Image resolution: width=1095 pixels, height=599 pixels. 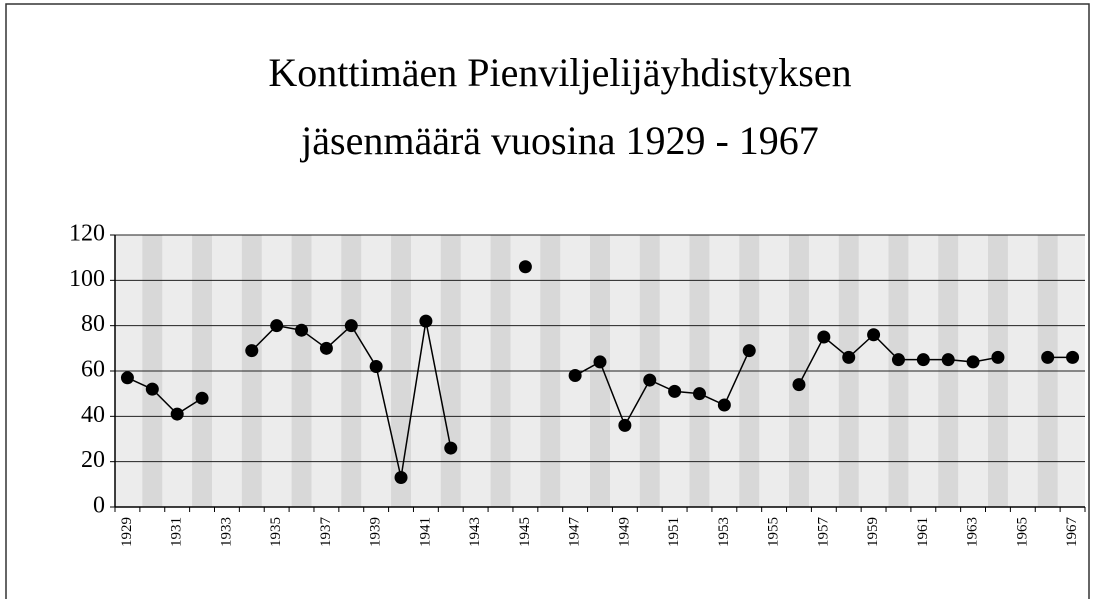 What do you see at coordinates (376, 532) in the screenshot?
I see `x-tick-label: 1939` at bounding box center [376, 532].